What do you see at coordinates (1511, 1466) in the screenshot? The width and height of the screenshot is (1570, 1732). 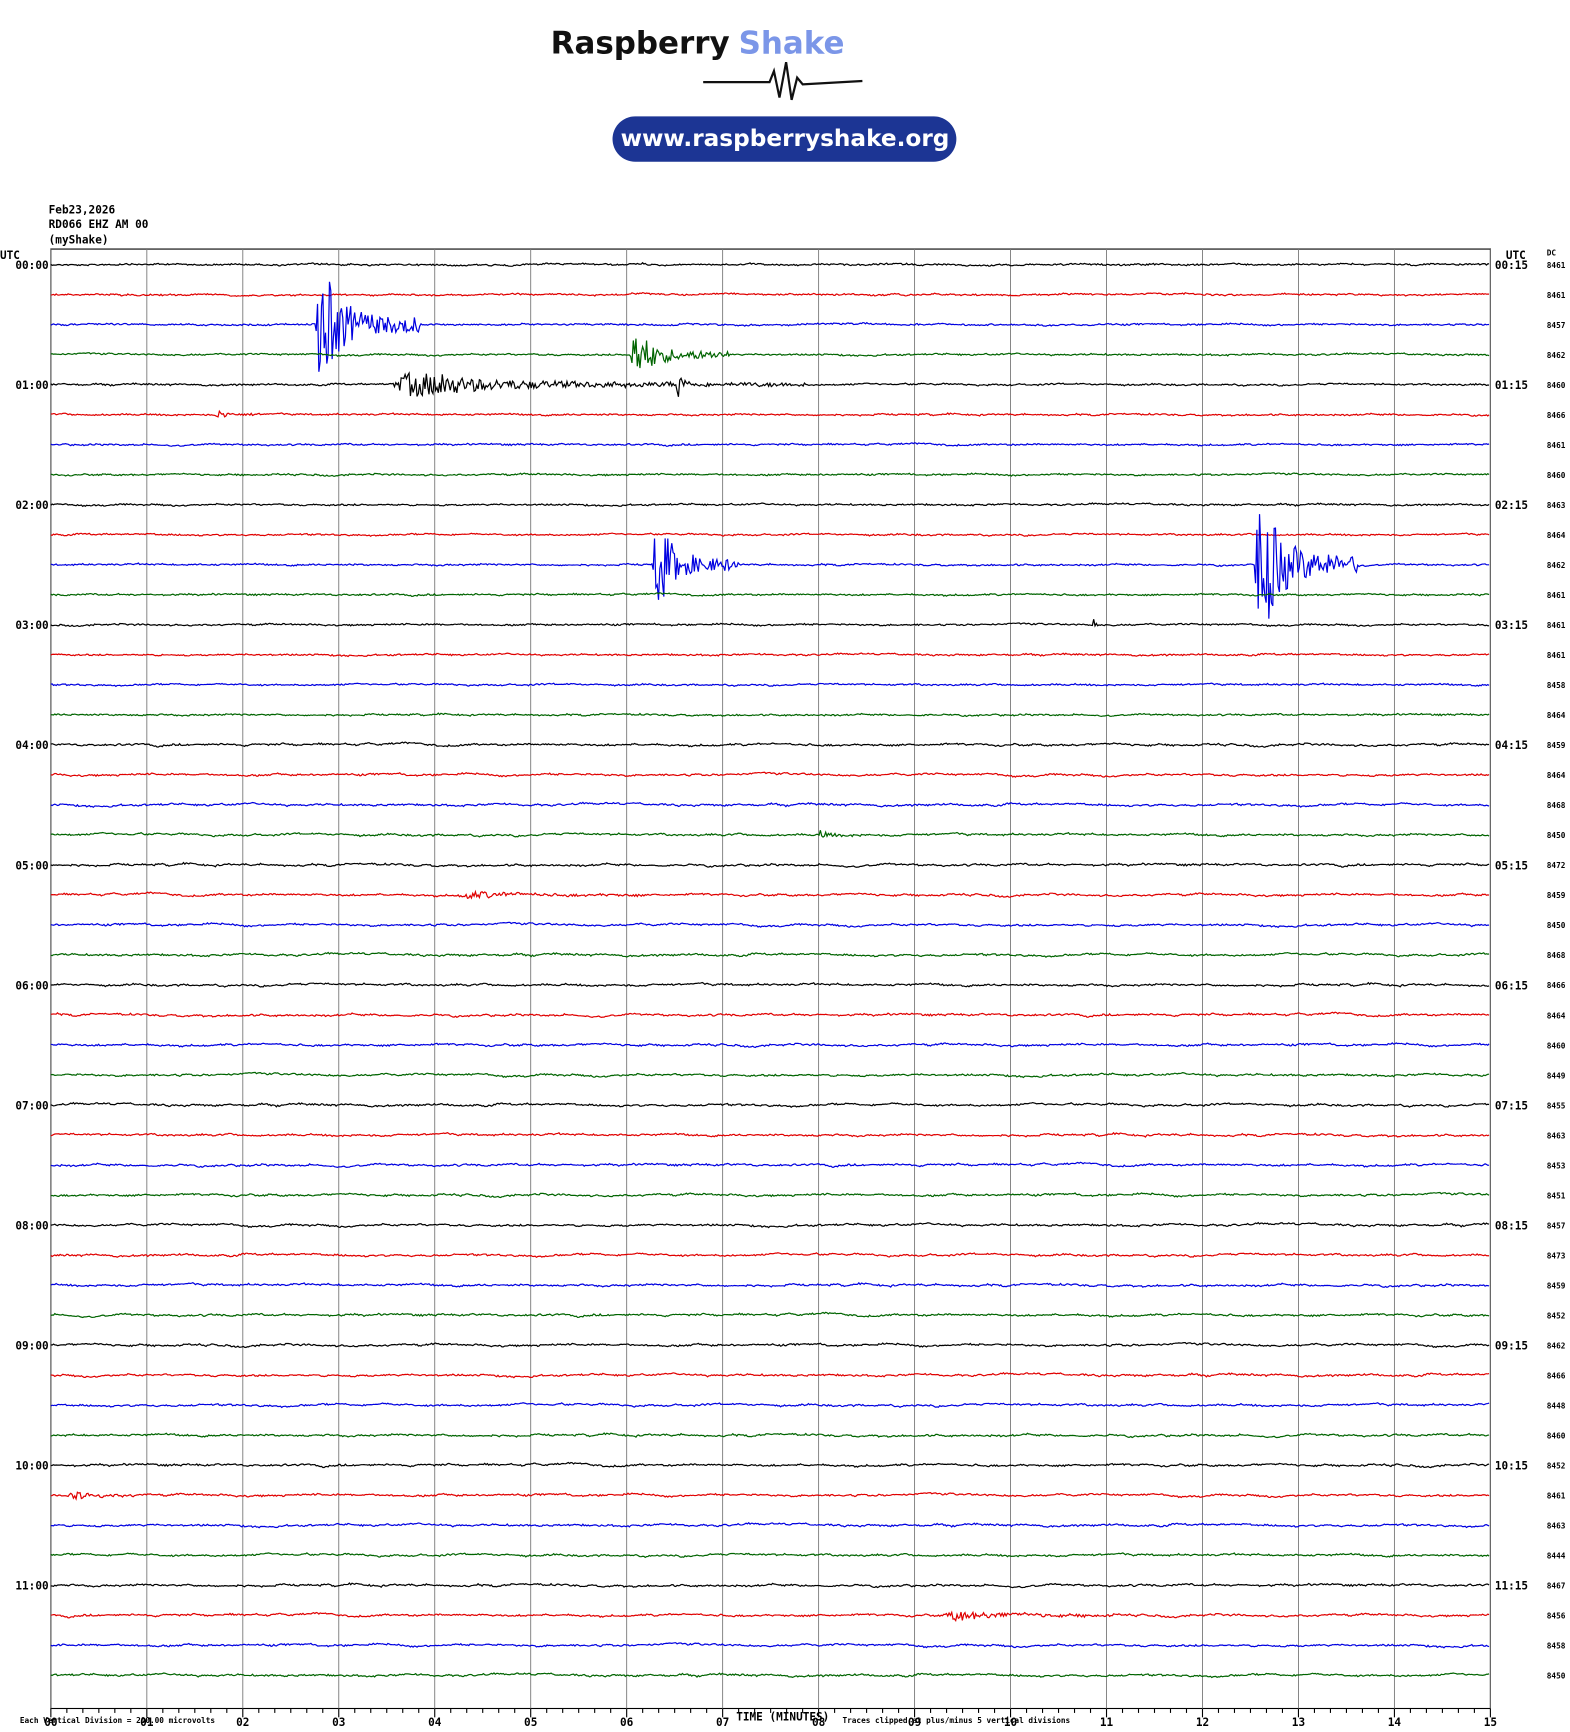 I see `right-hour-label: 10:15` at bounding box center [1511, 1466].